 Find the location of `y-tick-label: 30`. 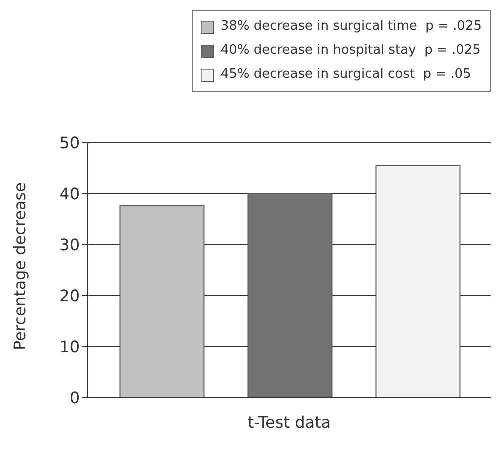

y-tick-label: 30 is located at coordinates (70, 245).